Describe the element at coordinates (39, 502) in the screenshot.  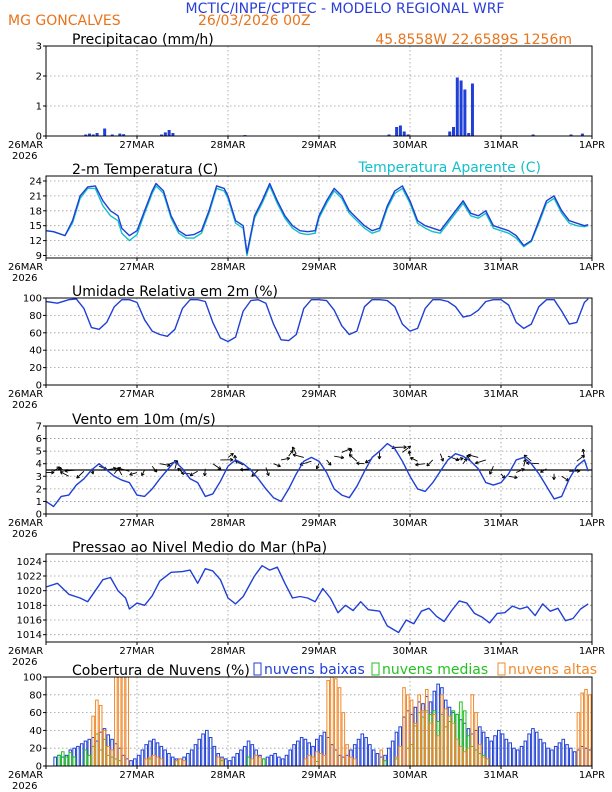
I see `y-tick-label: 1` at that location.